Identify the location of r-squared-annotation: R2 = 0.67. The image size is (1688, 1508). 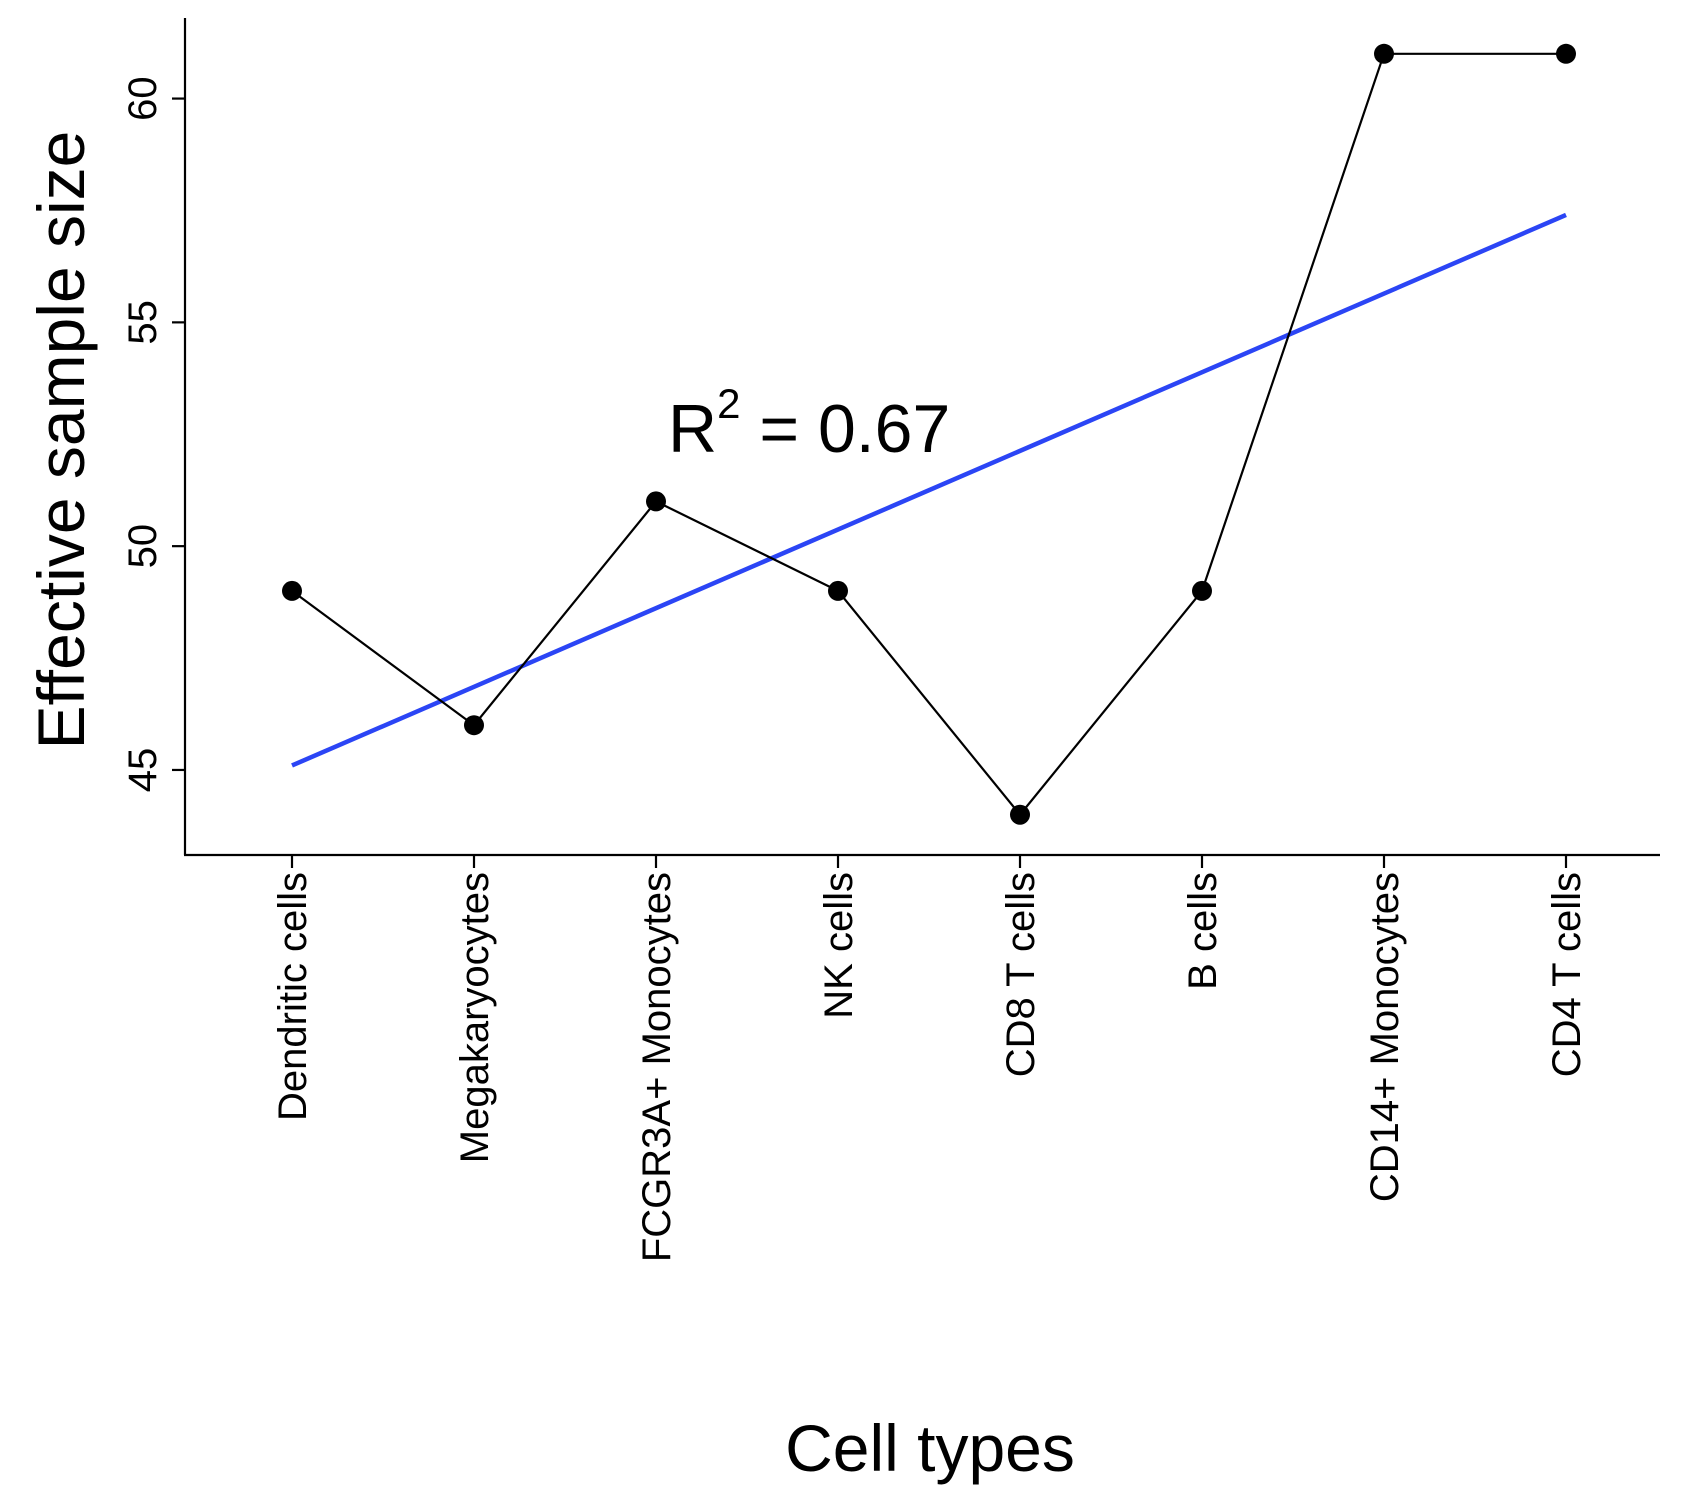
(809, 423).